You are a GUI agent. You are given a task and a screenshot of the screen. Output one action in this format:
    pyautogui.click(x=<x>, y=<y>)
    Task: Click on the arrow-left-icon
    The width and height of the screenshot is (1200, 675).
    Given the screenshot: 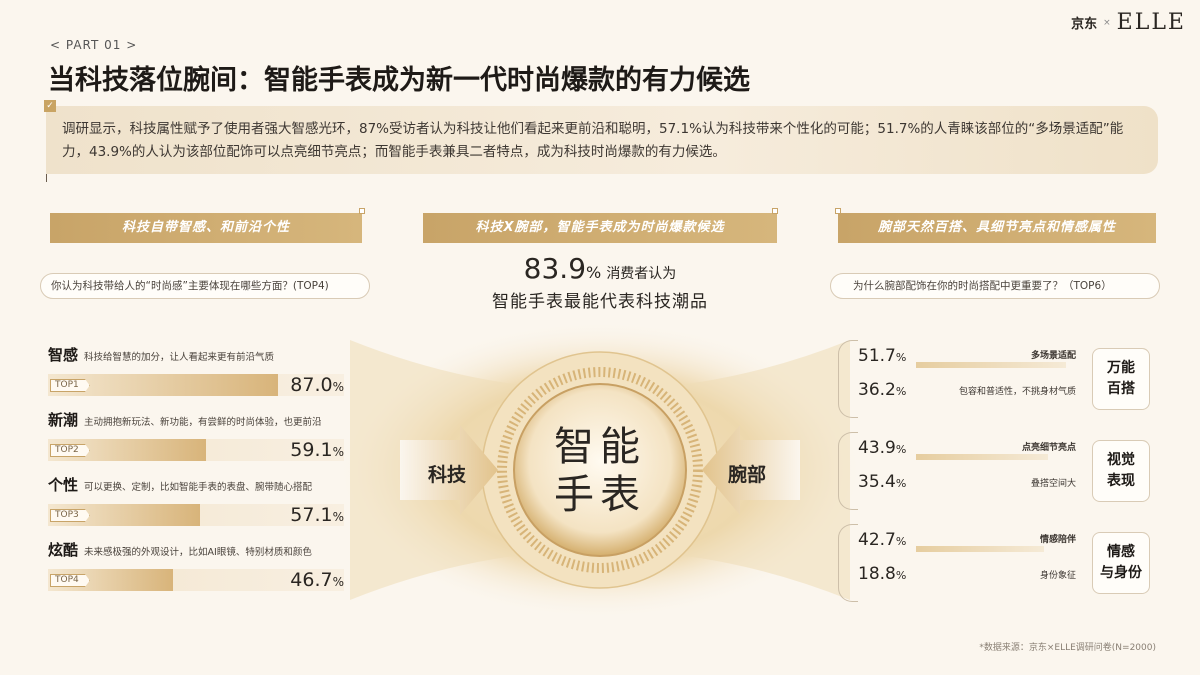 What is the action you would take?
    pyautogui.click(x=751, y=470)
    